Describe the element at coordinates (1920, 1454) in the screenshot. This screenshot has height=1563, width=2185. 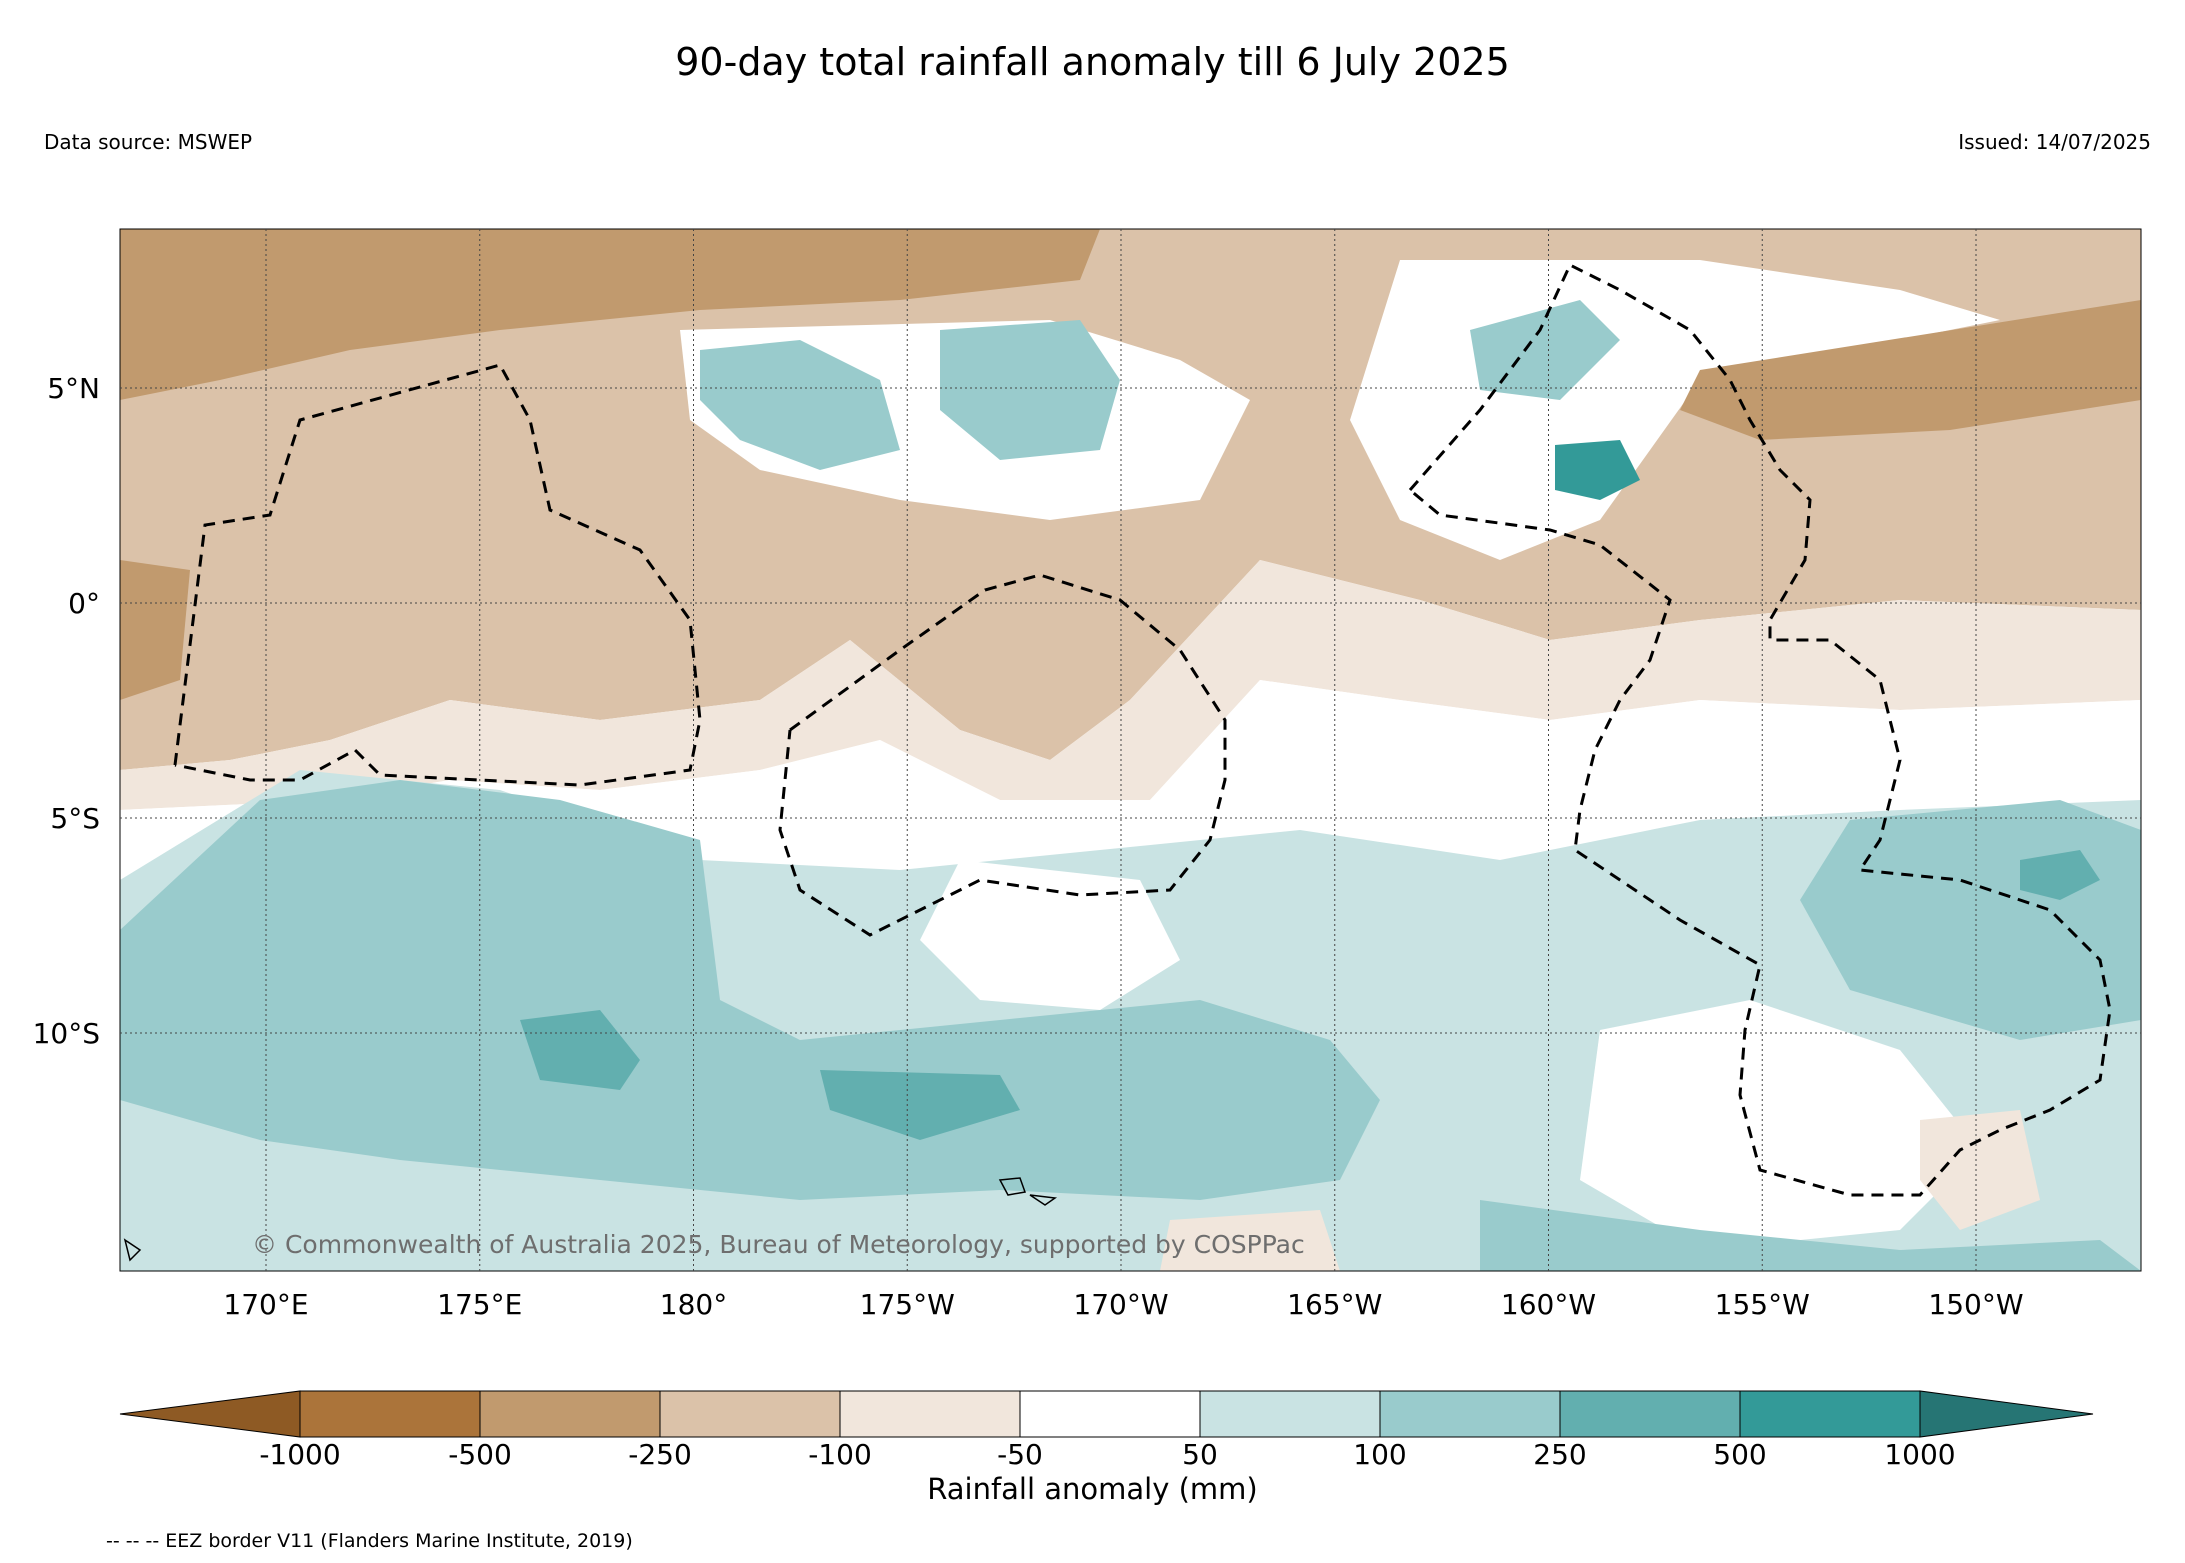
I see `colorbar-tick-label: 1000` at that location.